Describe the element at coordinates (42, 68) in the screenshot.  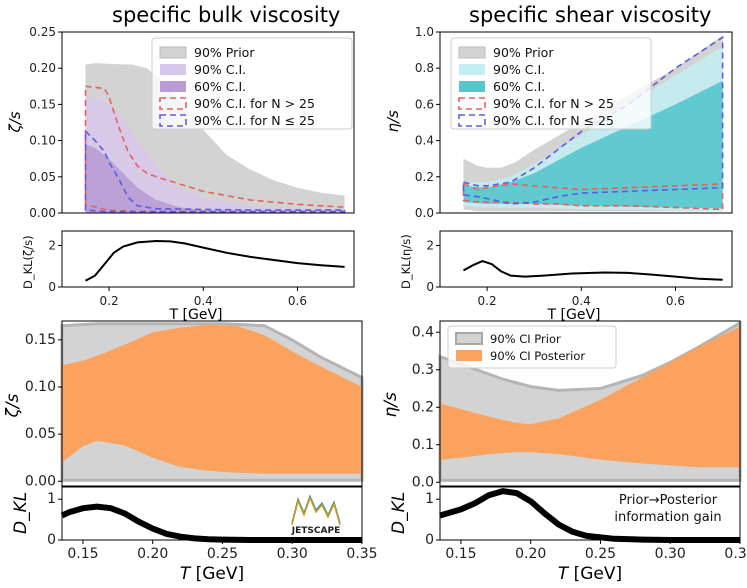
I see `ytick-label: 0.20` at that location.